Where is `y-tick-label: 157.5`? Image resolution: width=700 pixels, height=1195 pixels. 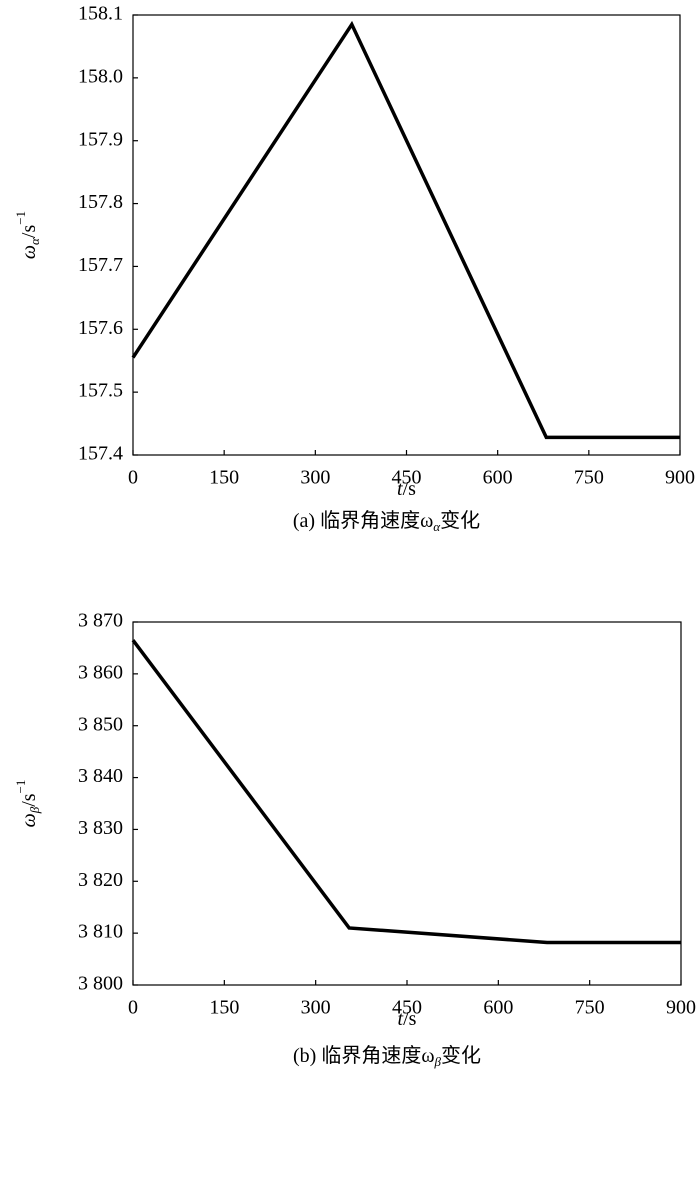 y-tick-label: 157.5 is located at coordinates (100, 391).